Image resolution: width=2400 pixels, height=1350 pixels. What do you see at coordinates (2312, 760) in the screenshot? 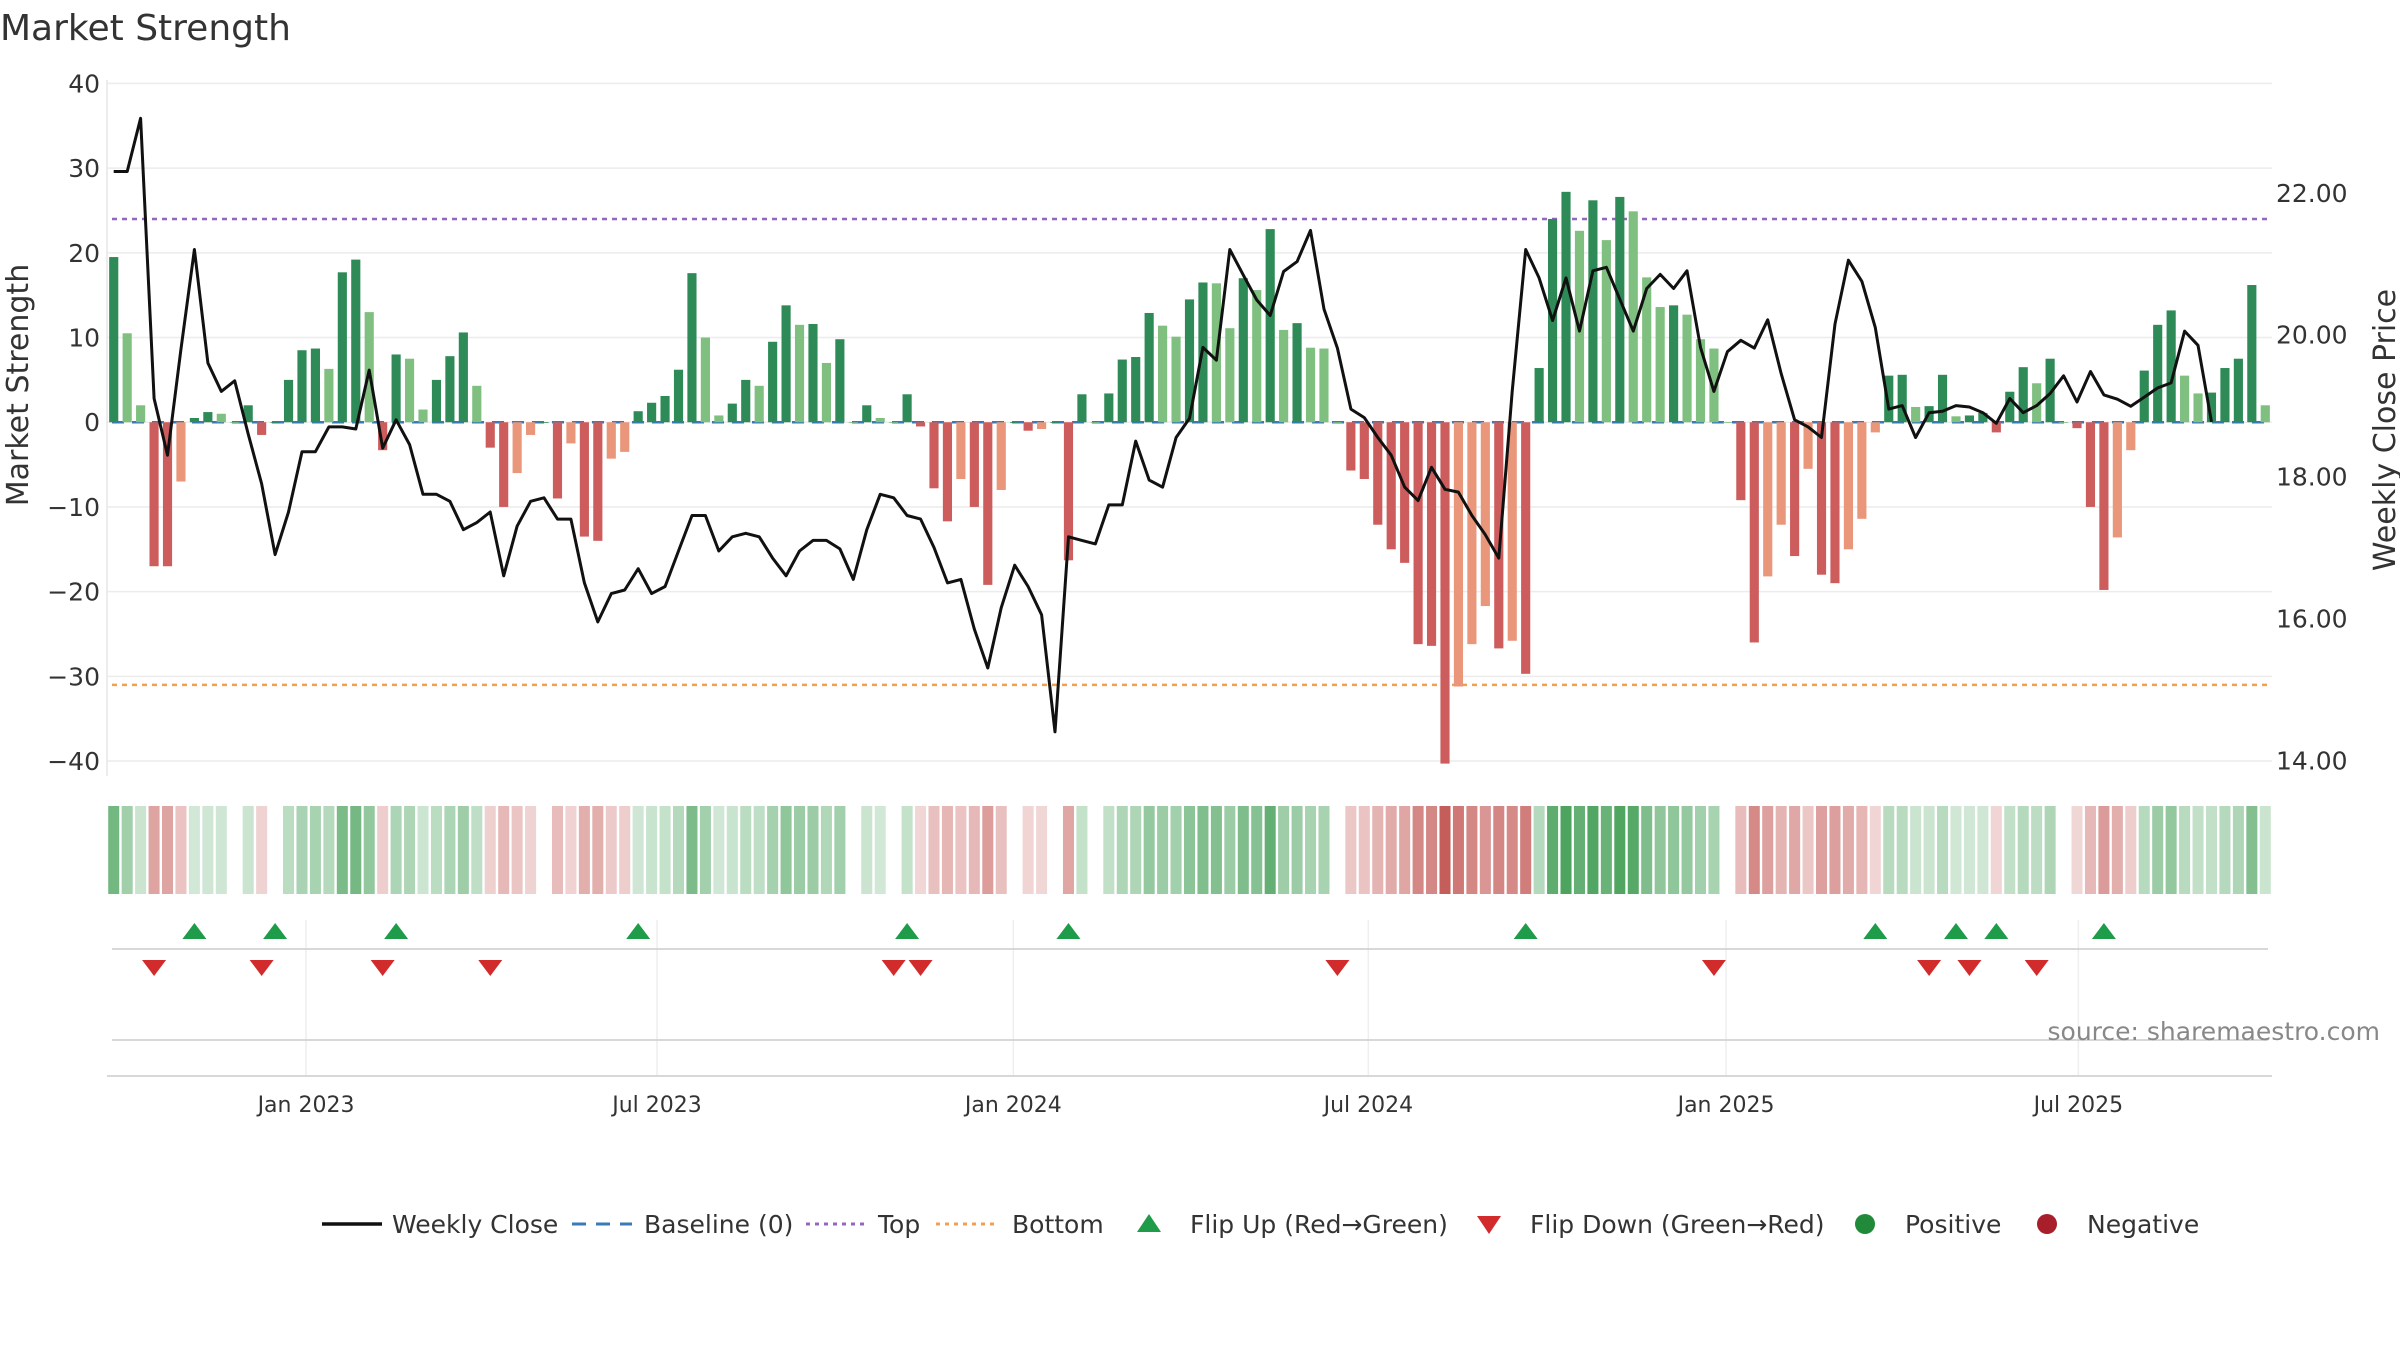
I see `y2-tick-label: 14.00` at bounding box center [2312, 760].